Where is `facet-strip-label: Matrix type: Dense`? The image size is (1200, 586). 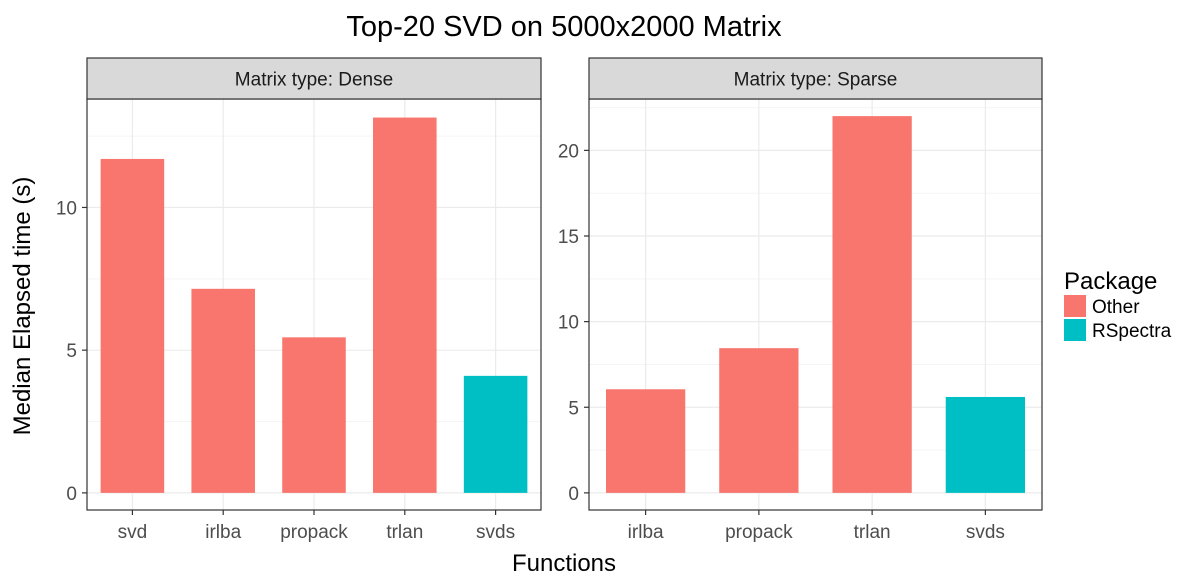 facet-strip-label: Matrix type: Dense is located at coordinates (314, 80).